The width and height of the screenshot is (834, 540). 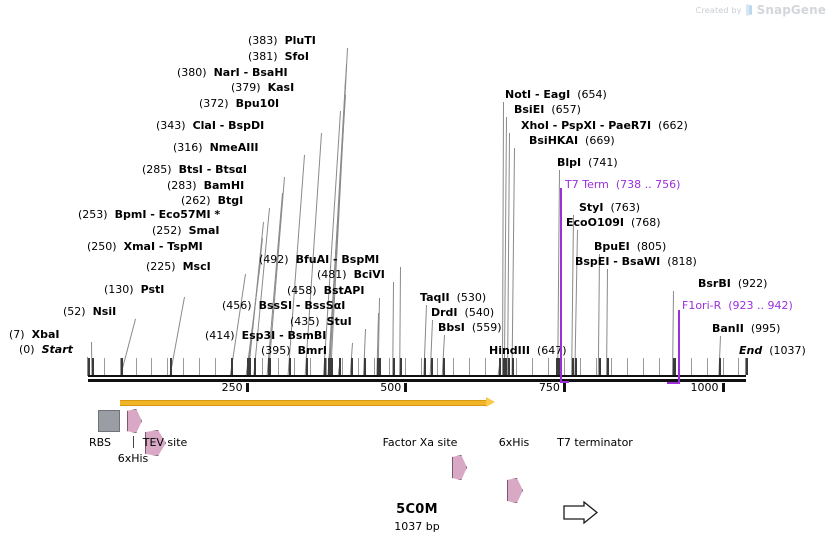 I want to click on site-label-clai-bspdi: (343) ClaI - BspDI, so click(x=210, y=126).